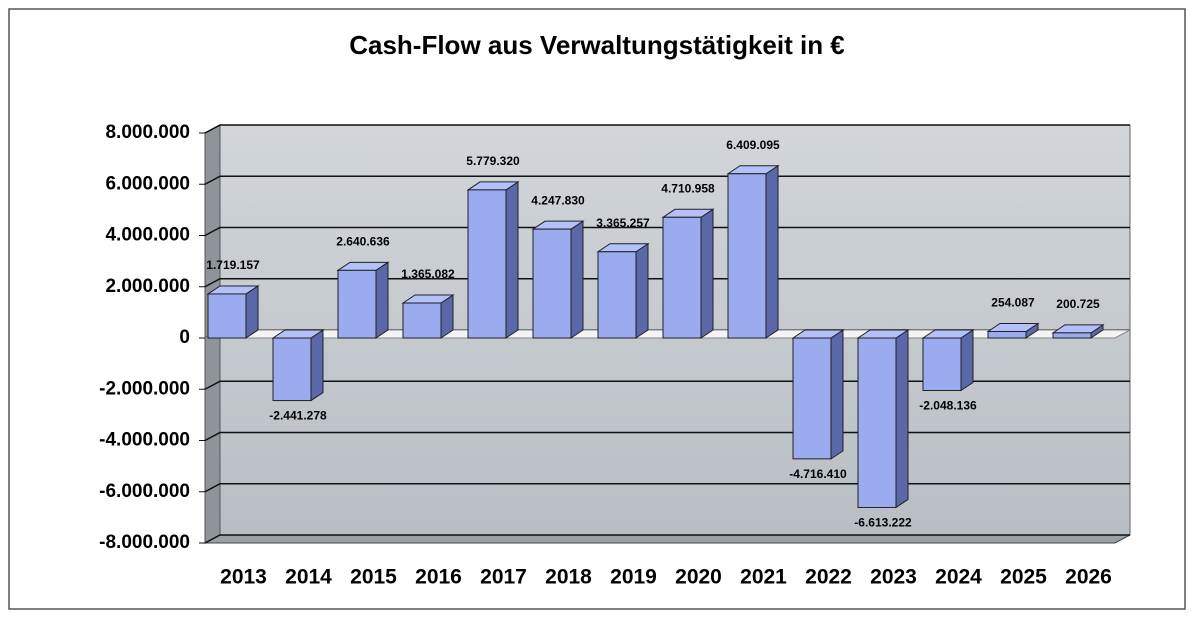  What do you see at coordinates (308, 577) in the screenshot?
I see `x-tick-label: 2014` at bounding box center [308, 577].